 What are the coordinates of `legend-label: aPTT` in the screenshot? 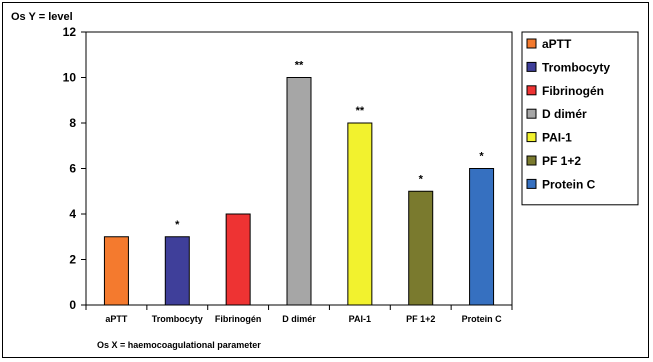 It's located at (557, 44).